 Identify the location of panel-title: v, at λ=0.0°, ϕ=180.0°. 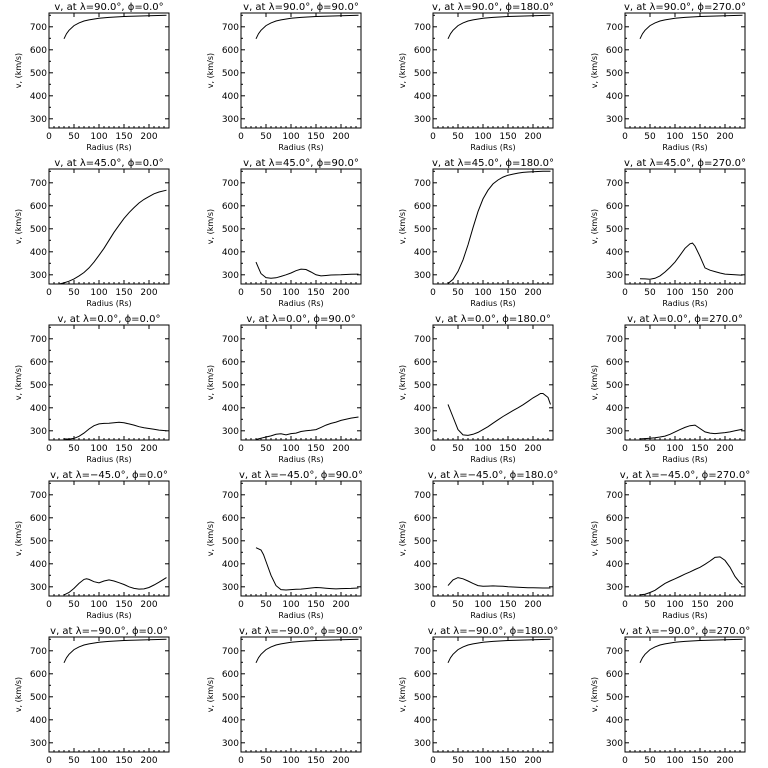
(493, 319).